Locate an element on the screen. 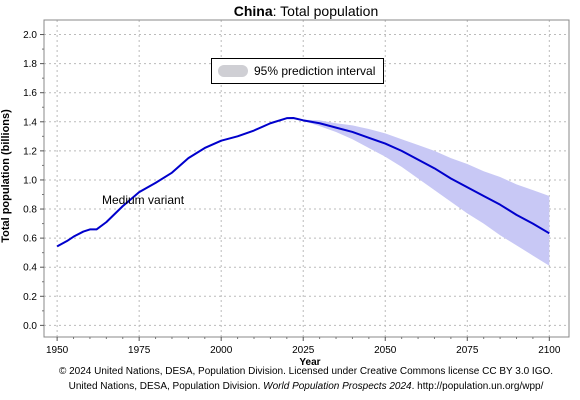 The image size is (580, 400). y-tick-label: 0.8 is located at coordinates (30, 210).